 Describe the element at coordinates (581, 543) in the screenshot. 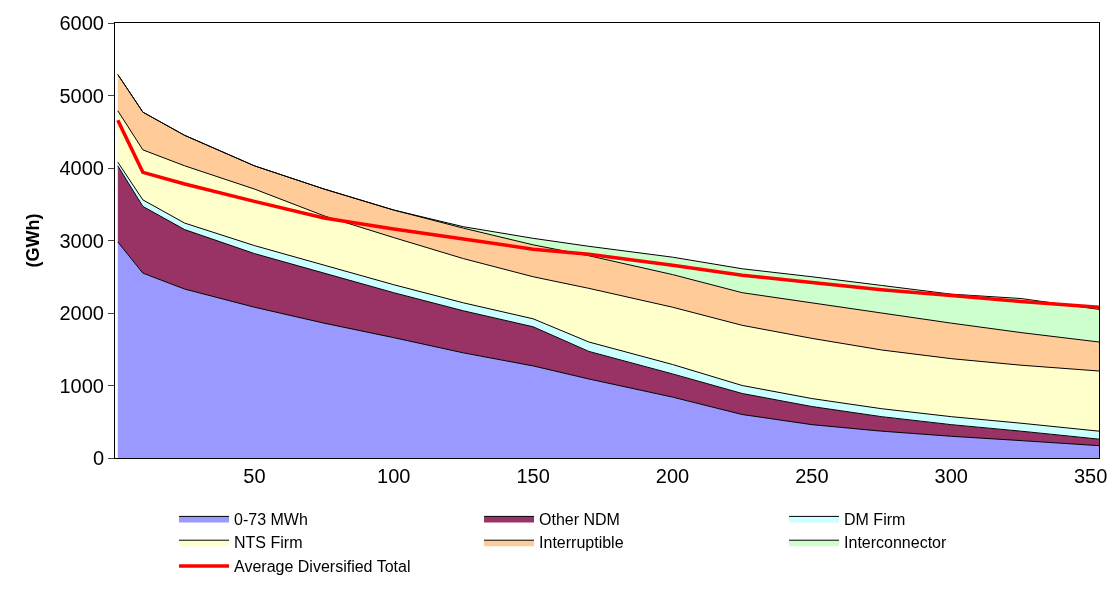

I see `legend-label: Interruptible` at that location.